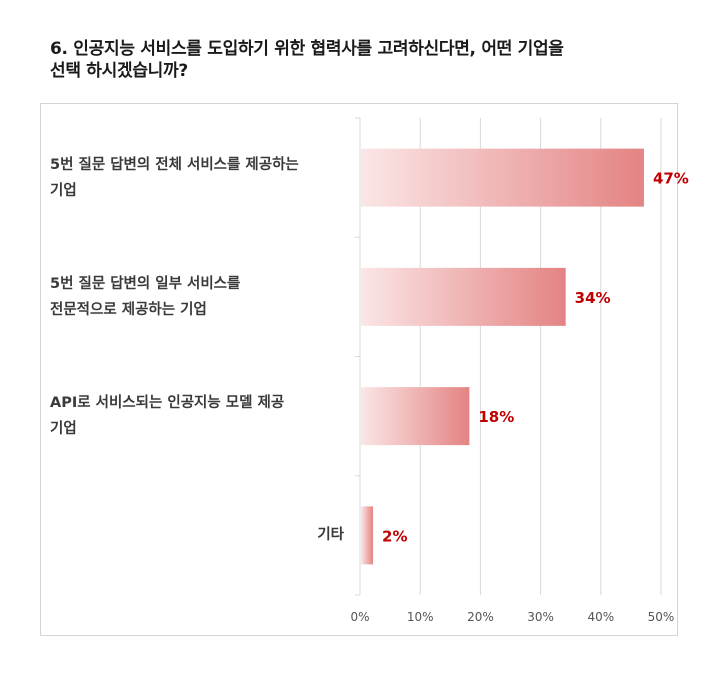 The width and height of the screenshot is (721, 695). Describe the element at coordinates (600, 617) in the screenshot. I see `x-tick-label: 40%` at that location.